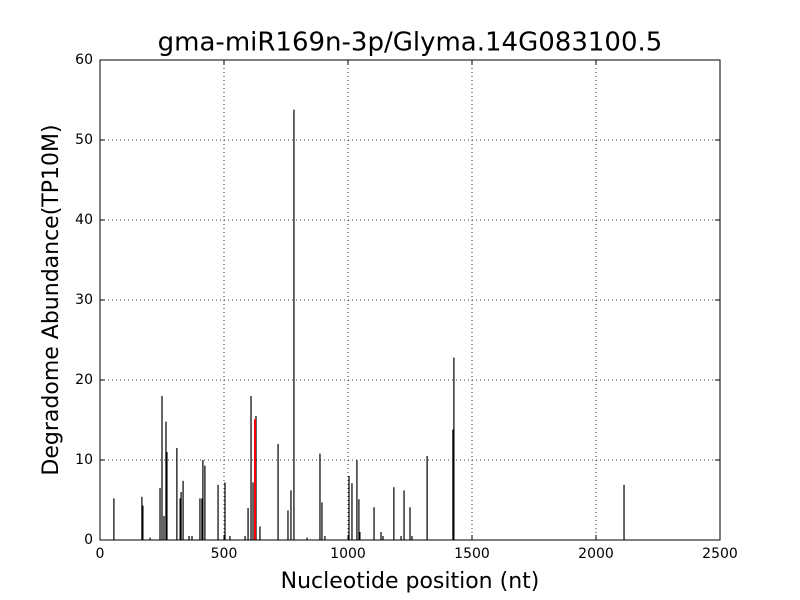  What do you see at coordinates (100, 554) in the screenshot?
I see `x-tick-label: 0` at bounding box center [100, 554].